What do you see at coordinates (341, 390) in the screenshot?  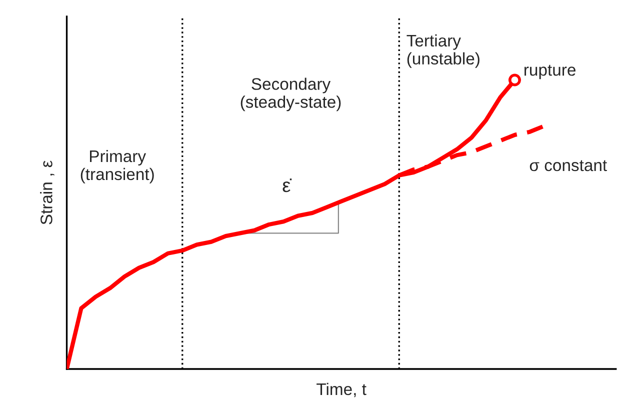 I see `x-axis-title: Time, t` at bounding box center [341, 390].